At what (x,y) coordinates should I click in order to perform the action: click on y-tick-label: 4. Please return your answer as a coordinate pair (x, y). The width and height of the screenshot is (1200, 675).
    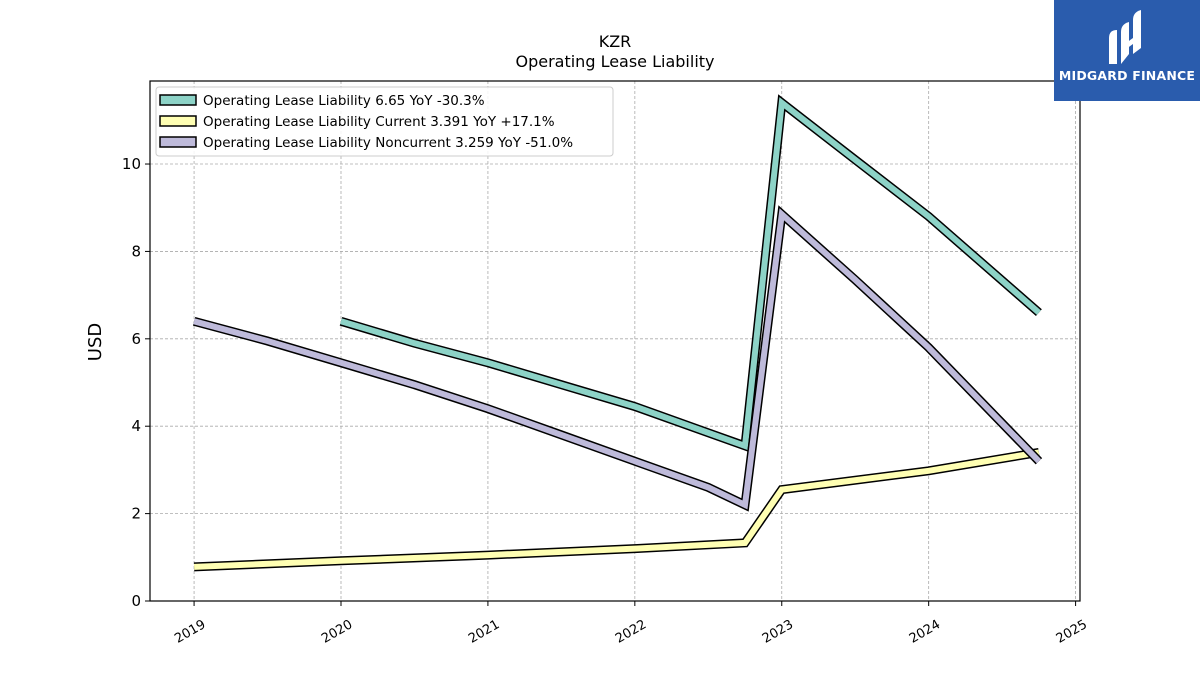
    Looking at the image, I should click on (136, 426).